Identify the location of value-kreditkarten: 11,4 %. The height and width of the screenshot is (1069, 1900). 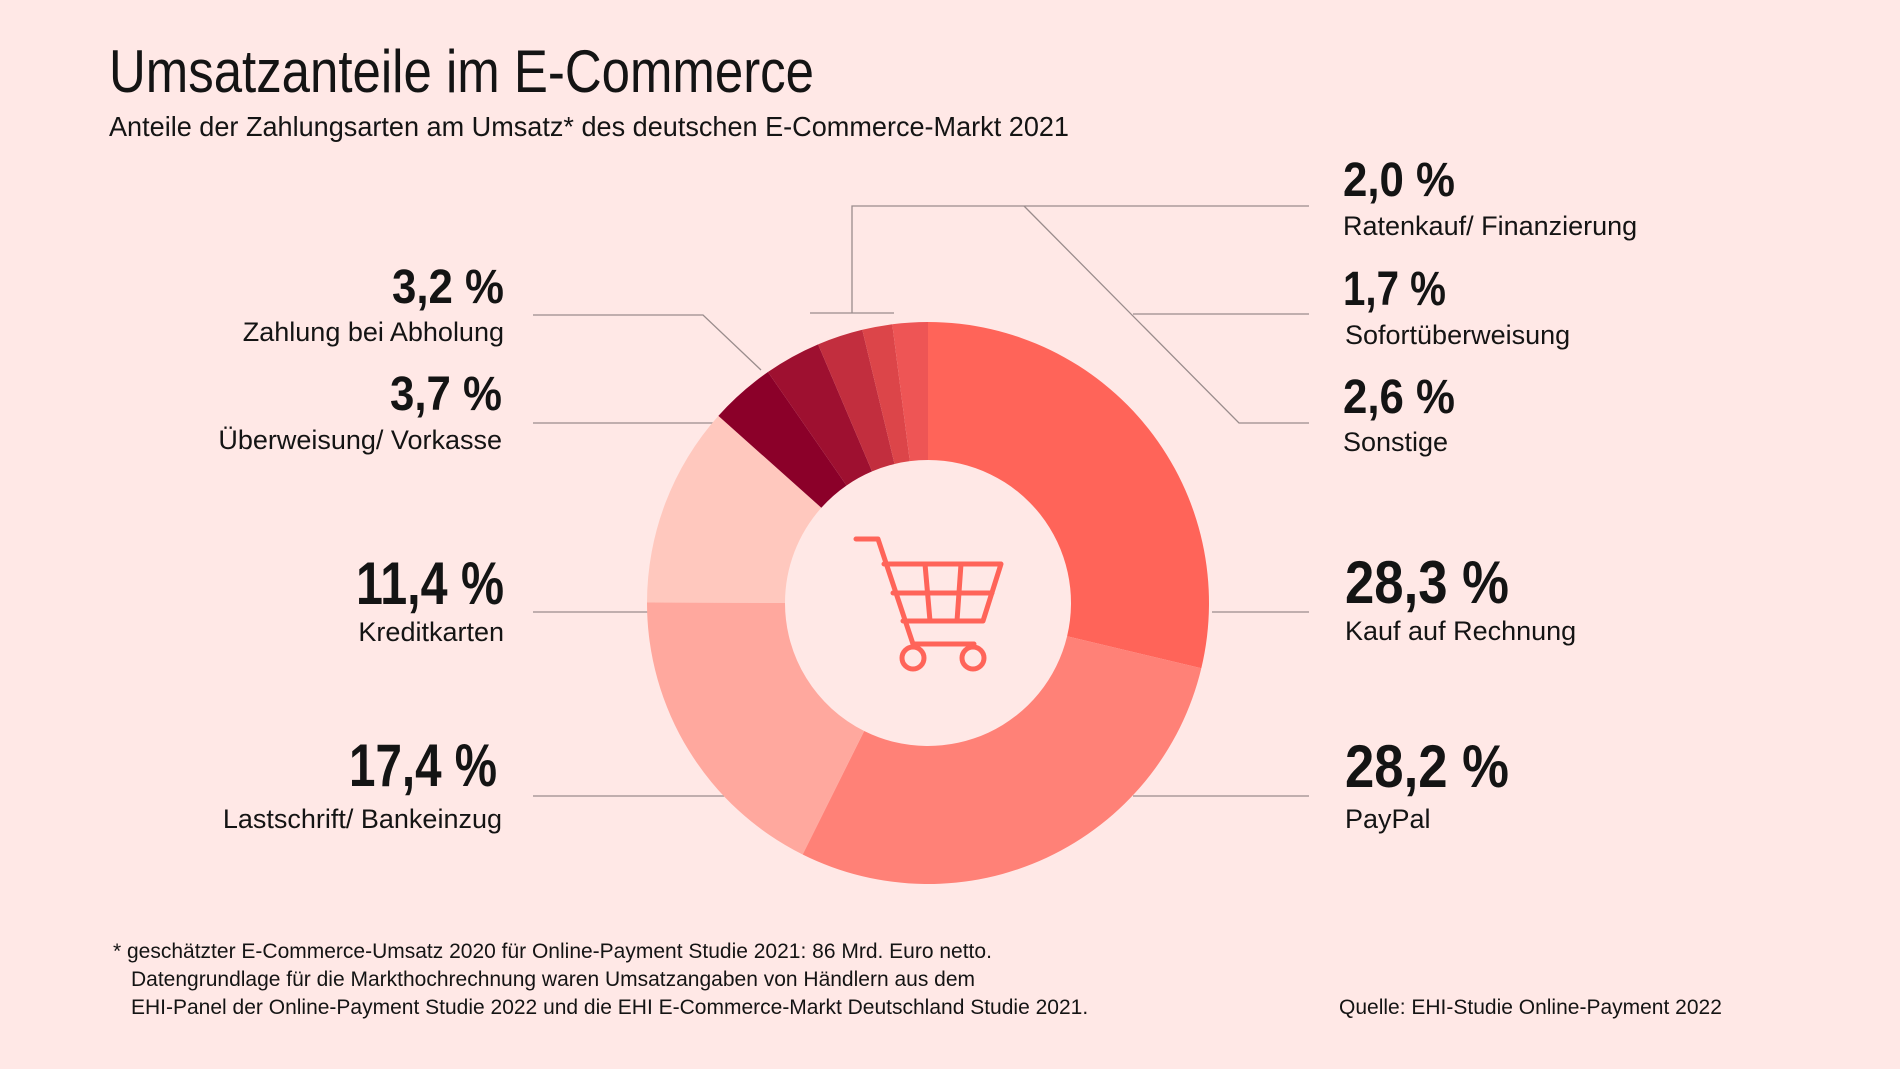
(430, 583).